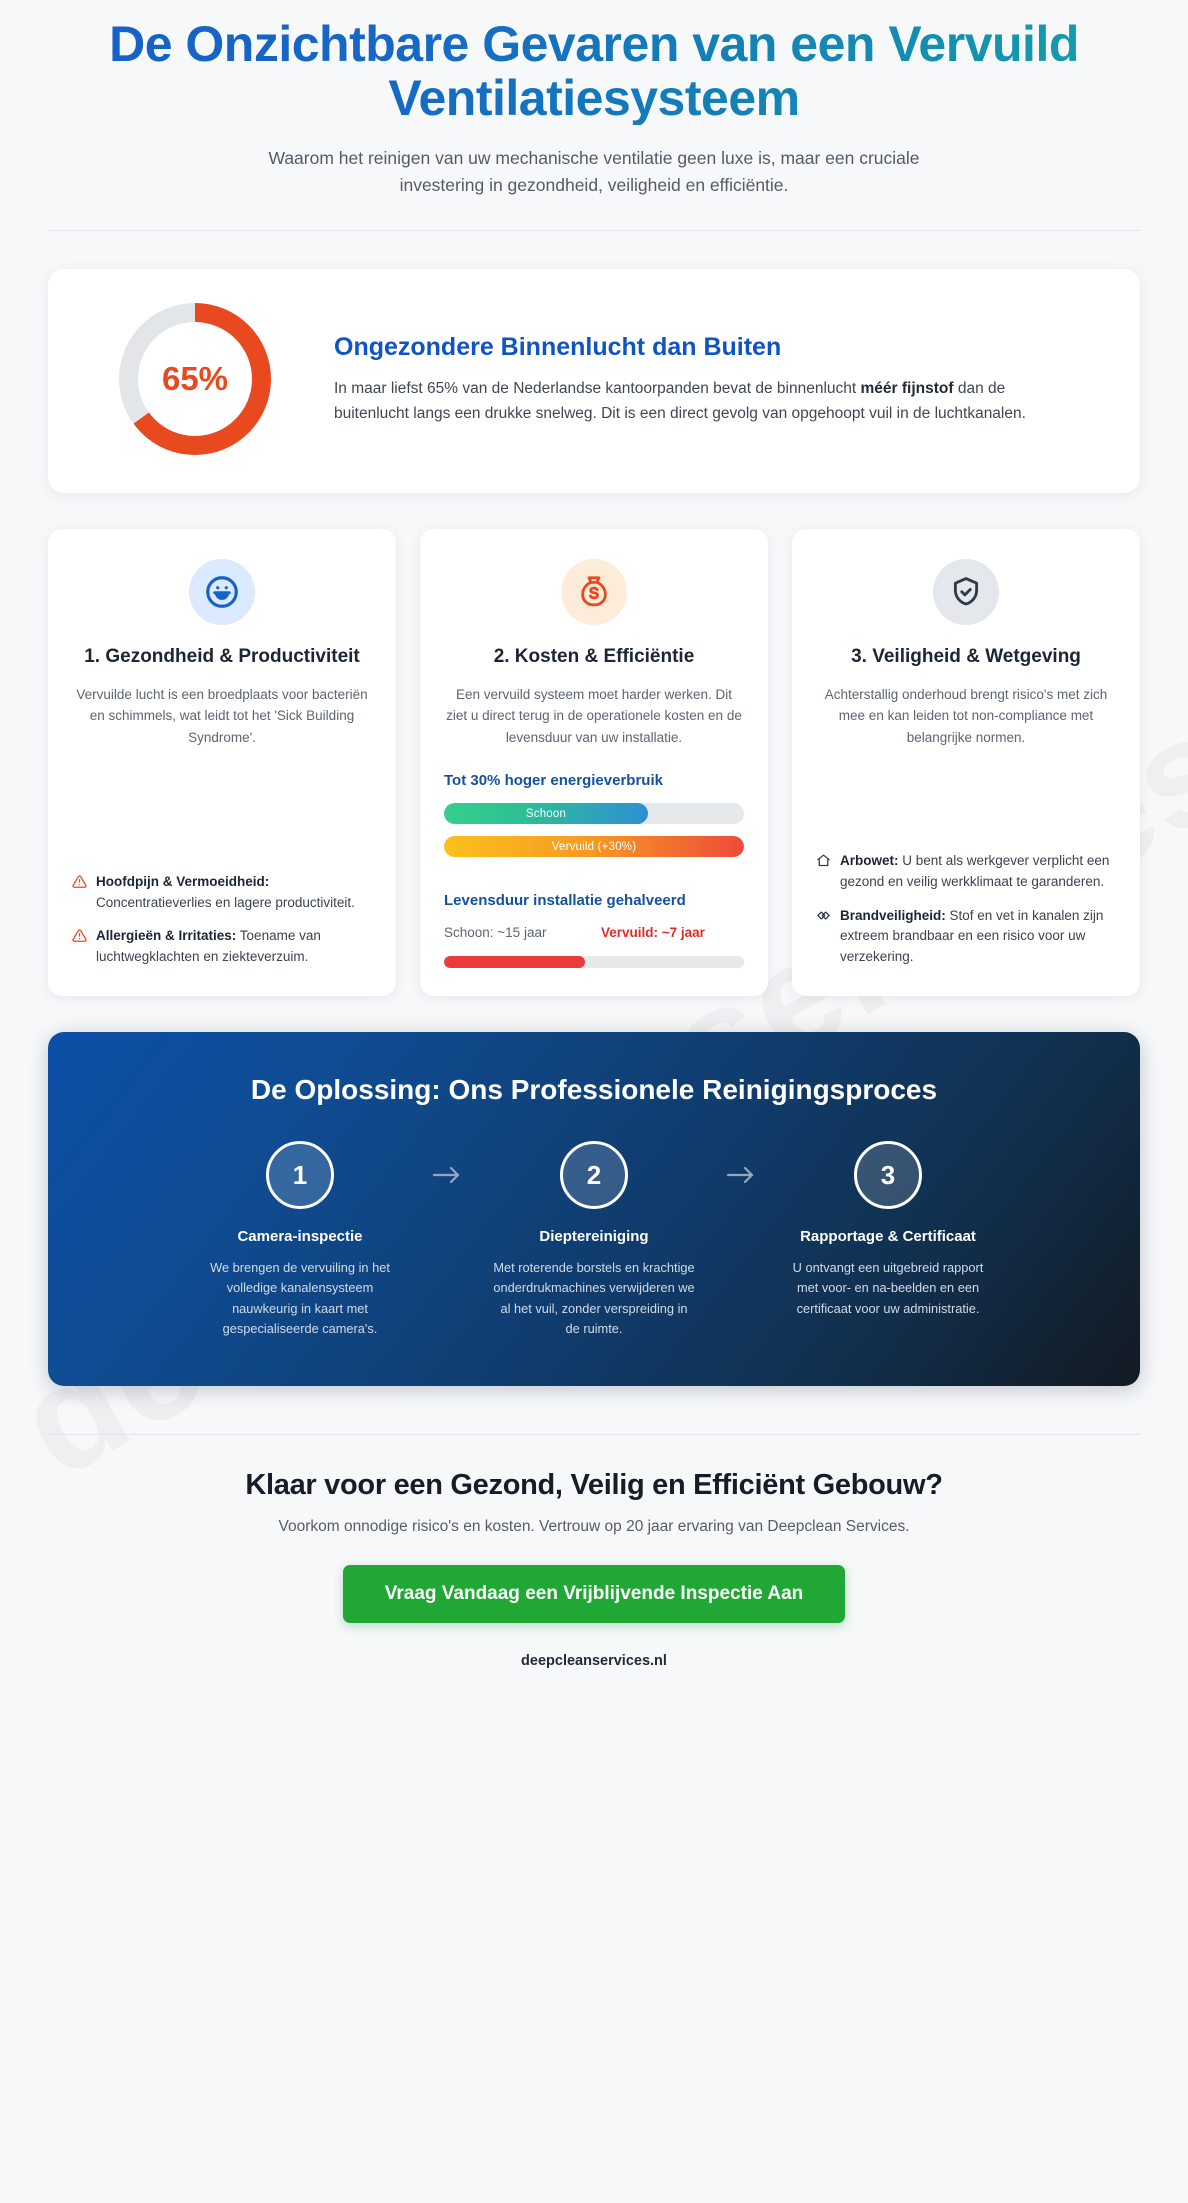  Describe the element at coordinates (594, 933) in the screenshot. I see `lifespan-values: Schoon: ~15 jaar Vervuild: ~7 jaar` at that location.